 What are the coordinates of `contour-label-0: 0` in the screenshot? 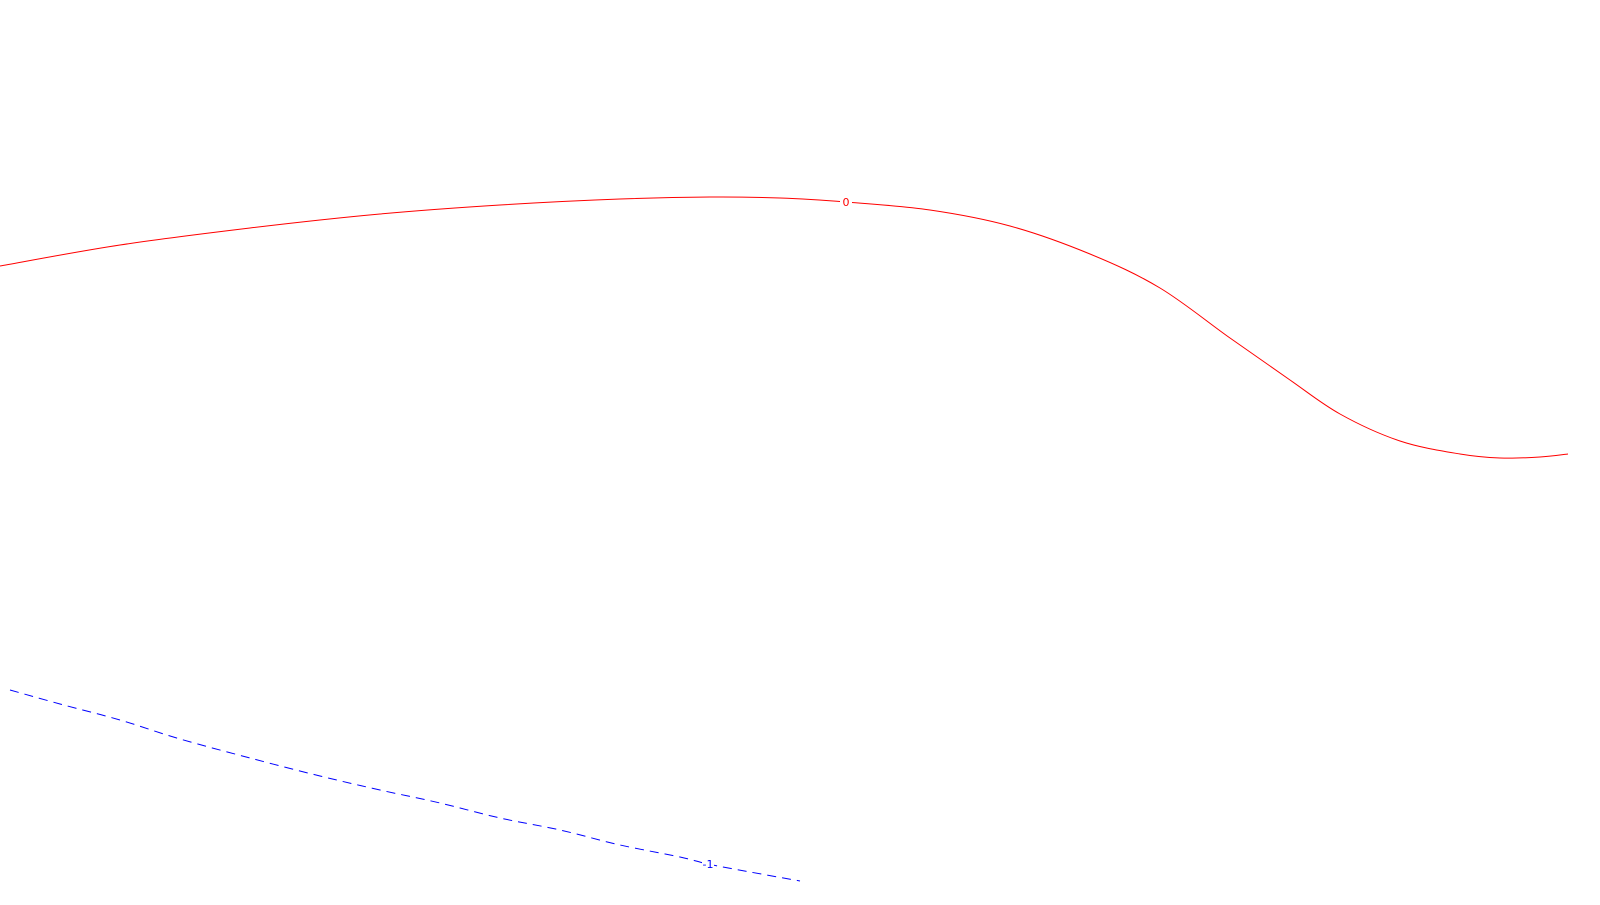 It's located at (846, 202).